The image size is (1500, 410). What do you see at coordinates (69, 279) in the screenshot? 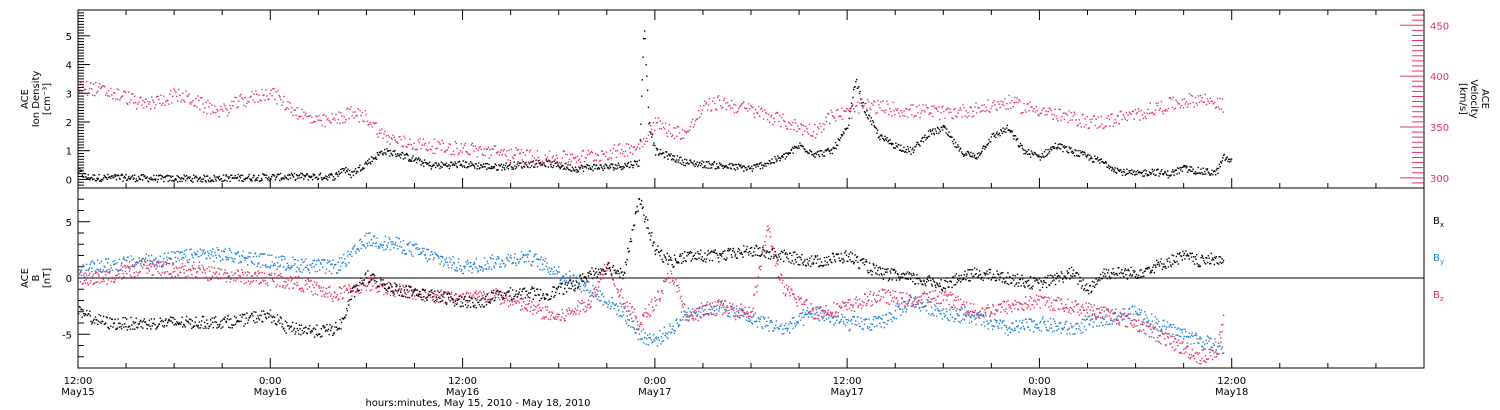
I see `bfield-tick-label: 0` at bounding box center [69, 279].